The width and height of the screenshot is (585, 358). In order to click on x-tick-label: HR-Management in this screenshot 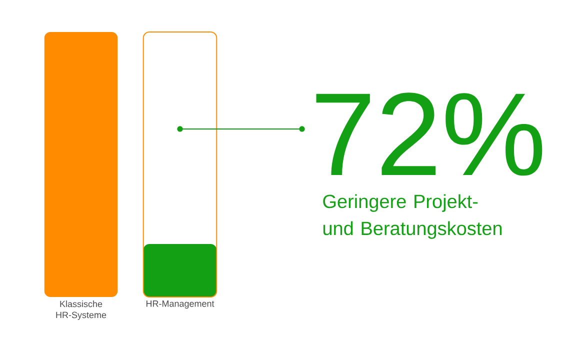, I will do `click(180, 304)`.